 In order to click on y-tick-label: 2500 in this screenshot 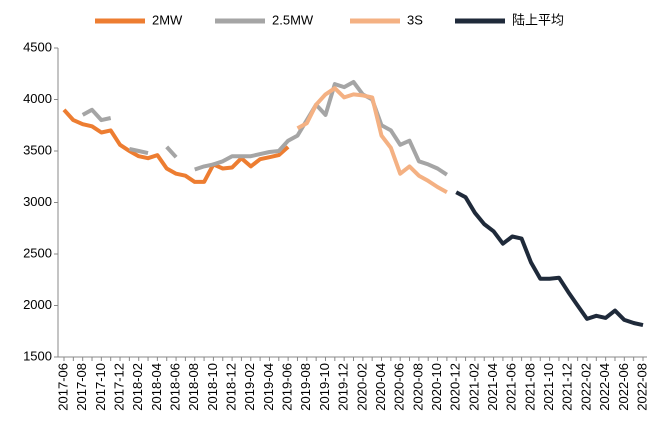, I will do `click(37, 252)`.